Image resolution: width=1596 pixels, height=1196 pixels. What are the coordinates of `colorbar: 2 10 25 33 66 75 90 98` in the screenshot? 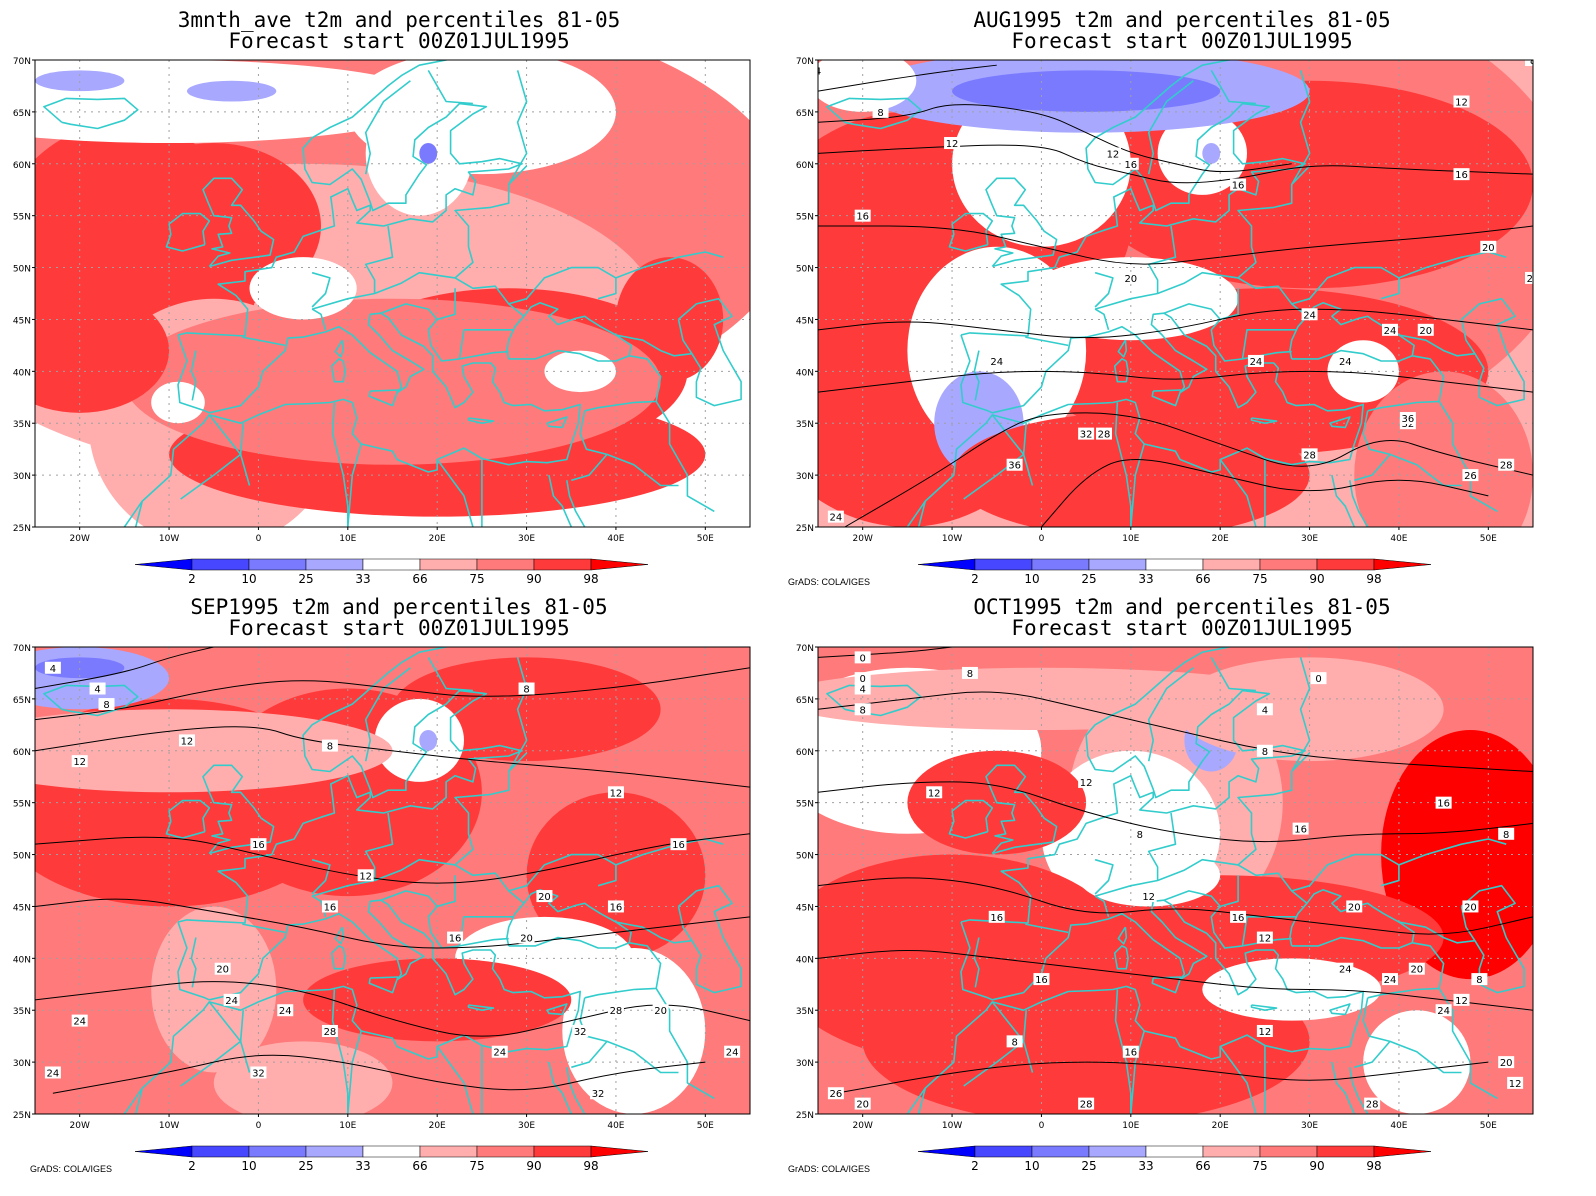 It's located at (1174, 1159).